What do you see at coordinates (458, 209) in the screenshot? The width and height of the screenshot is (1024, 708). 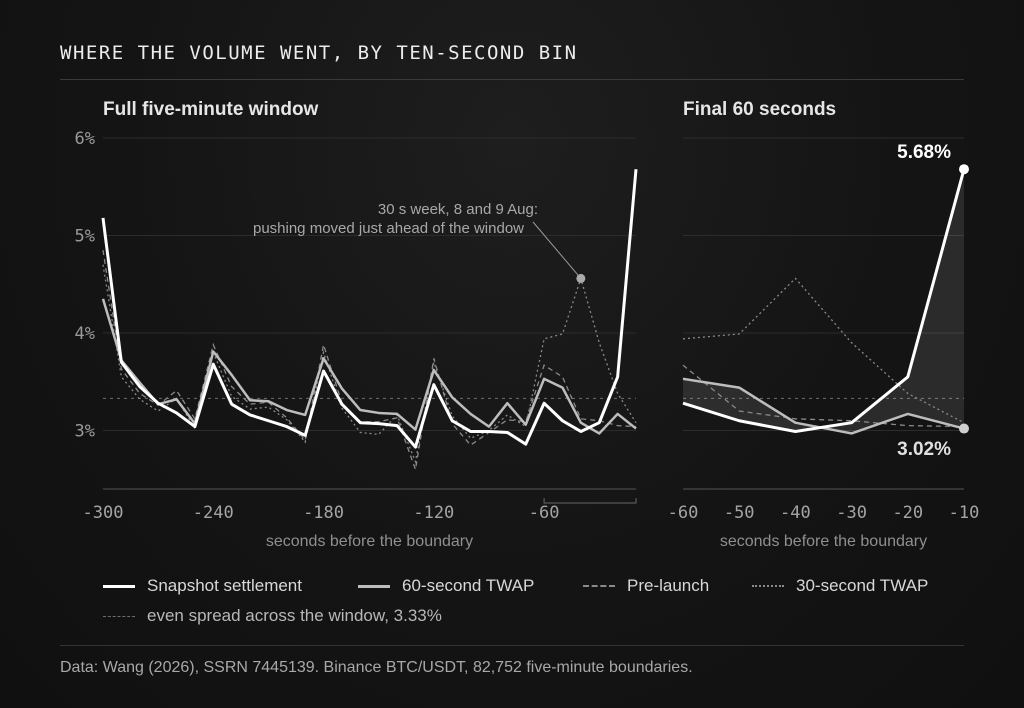 I see `annotation-text-line: 30 s week, 8 and 9 Aug:` at bounding box center [458, 209].